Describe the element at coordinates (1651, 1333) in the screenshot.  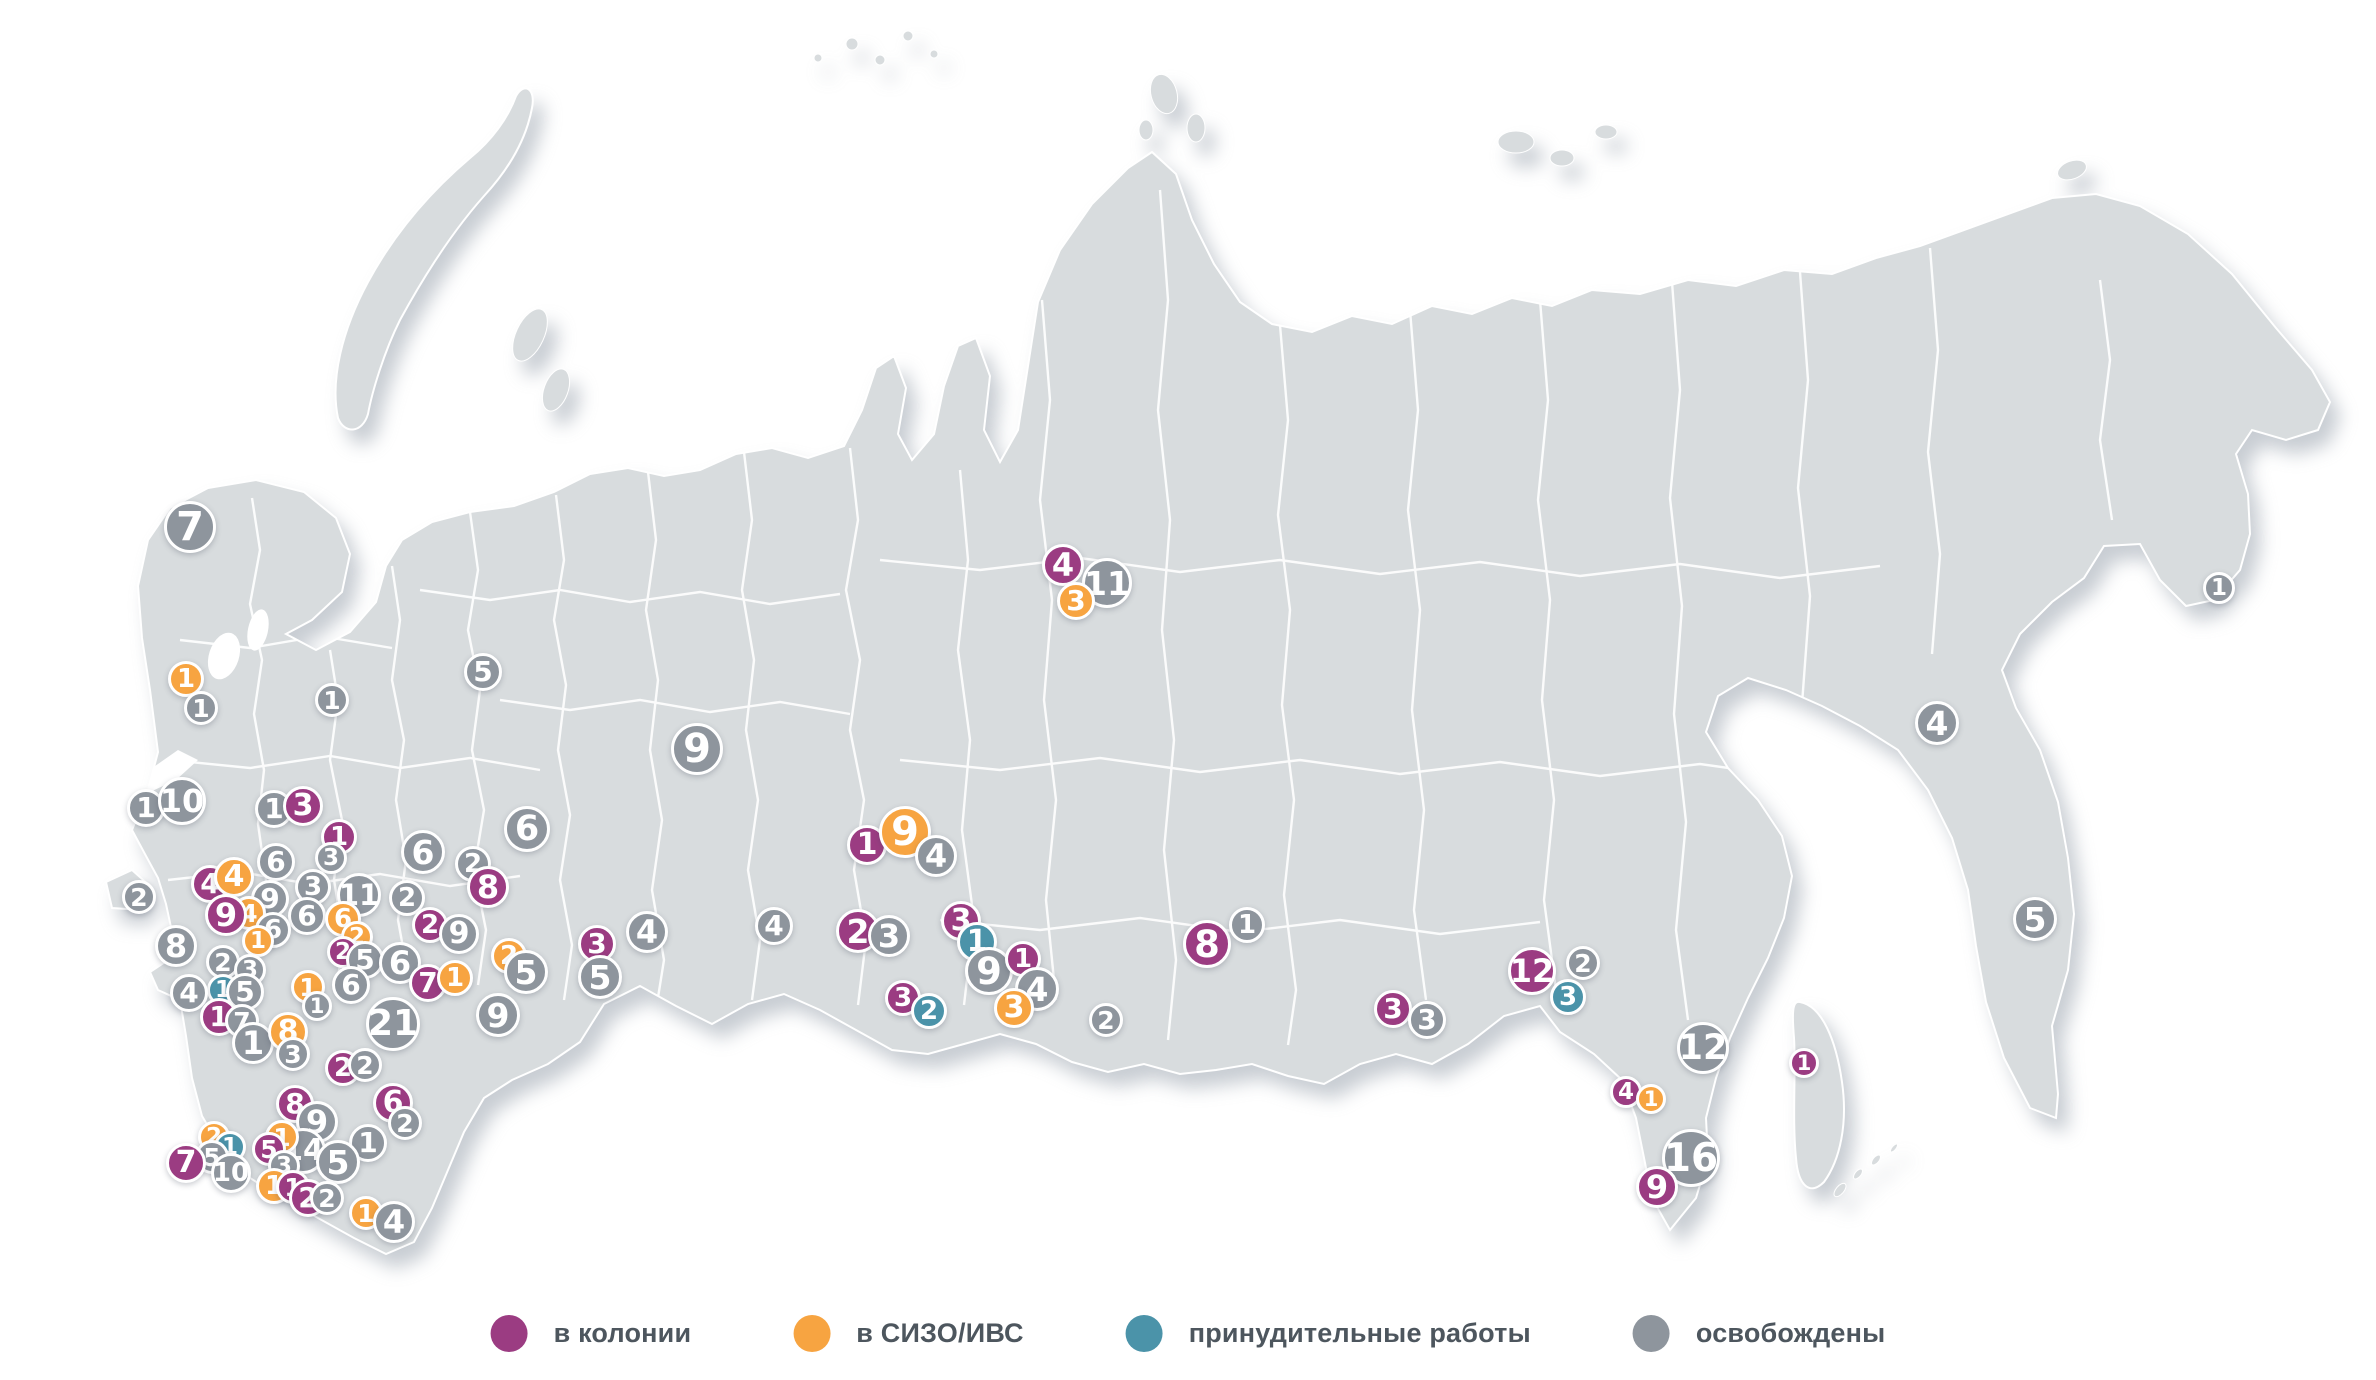
I see `released-dot-icon` at that location.